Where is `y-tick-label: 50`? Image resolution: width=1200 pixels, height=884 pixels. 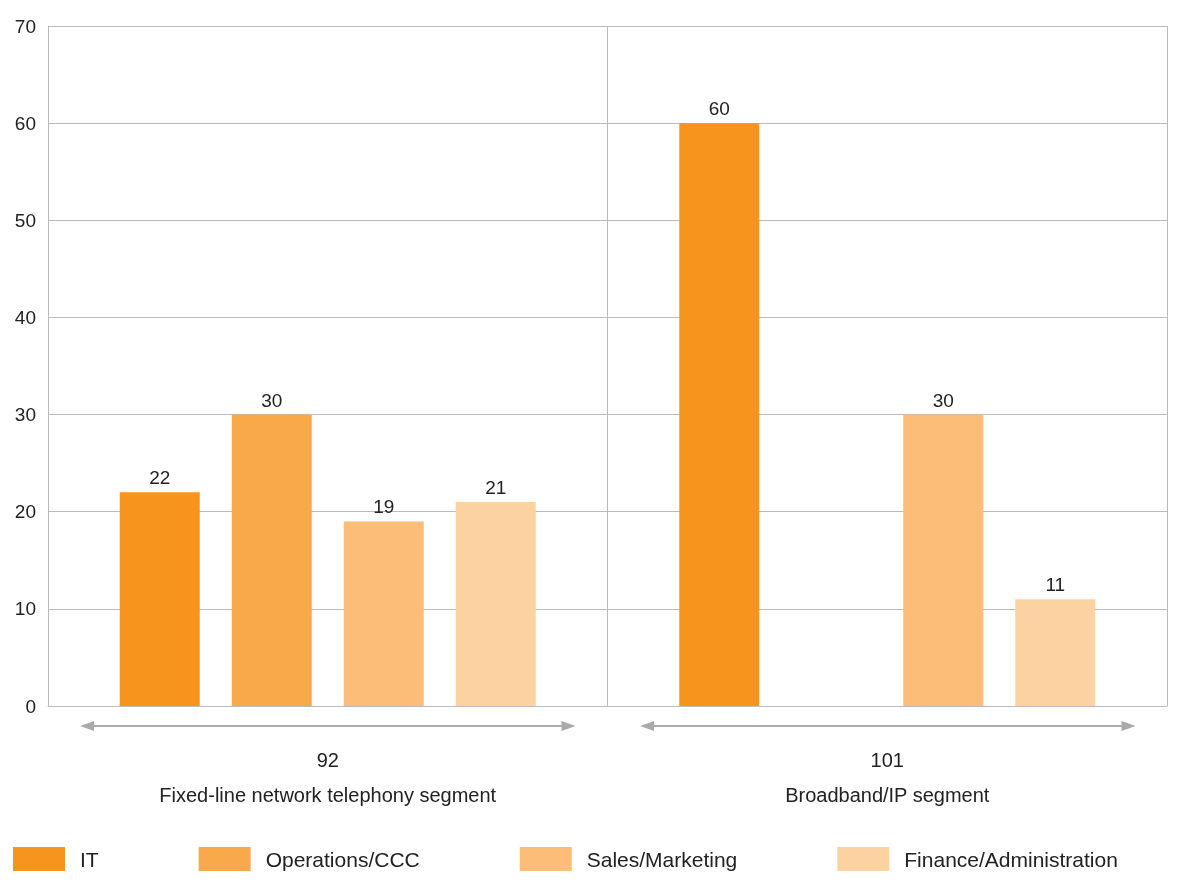 y-tick-label: 50 is located at coordinates (25, 220).